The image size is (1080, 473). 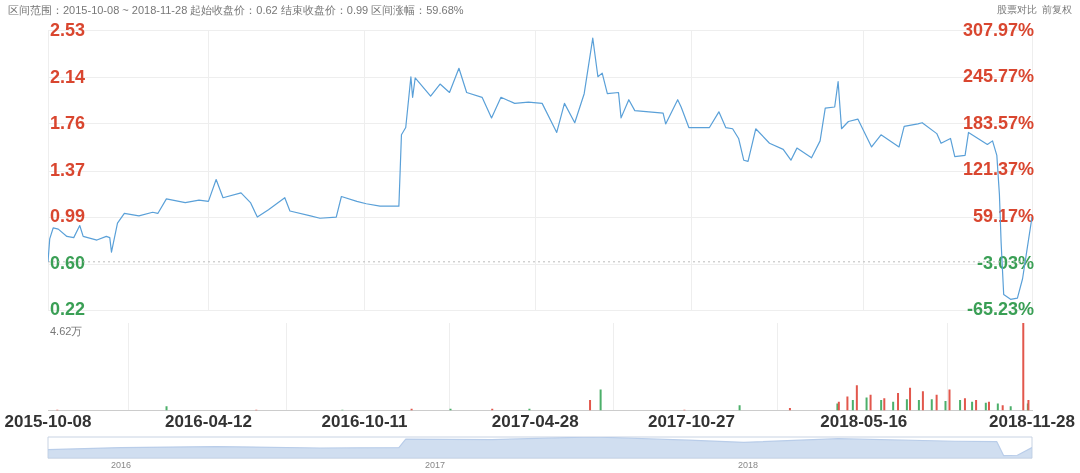 What do you see at coordinates (998, 169) in the screenshot?
I see `y2-tick-label: 121.37%` at bounding box center [998, 169].